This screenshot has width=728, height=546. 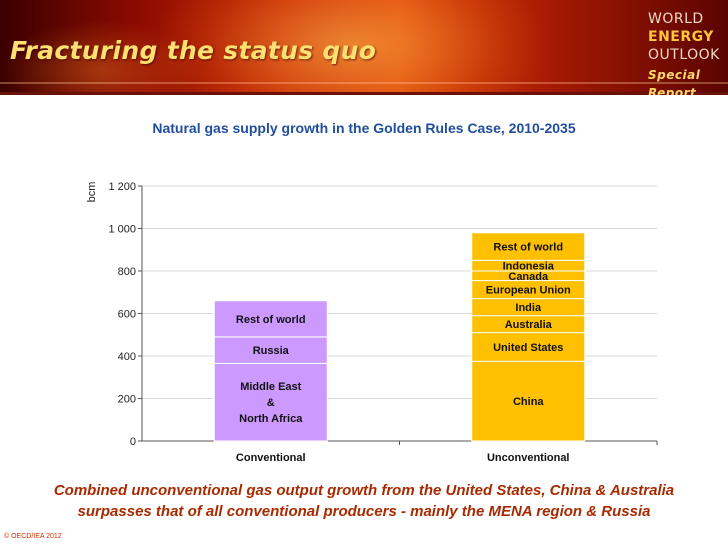 I want to click on banner-bottom-line, so click(x=364, y=93).